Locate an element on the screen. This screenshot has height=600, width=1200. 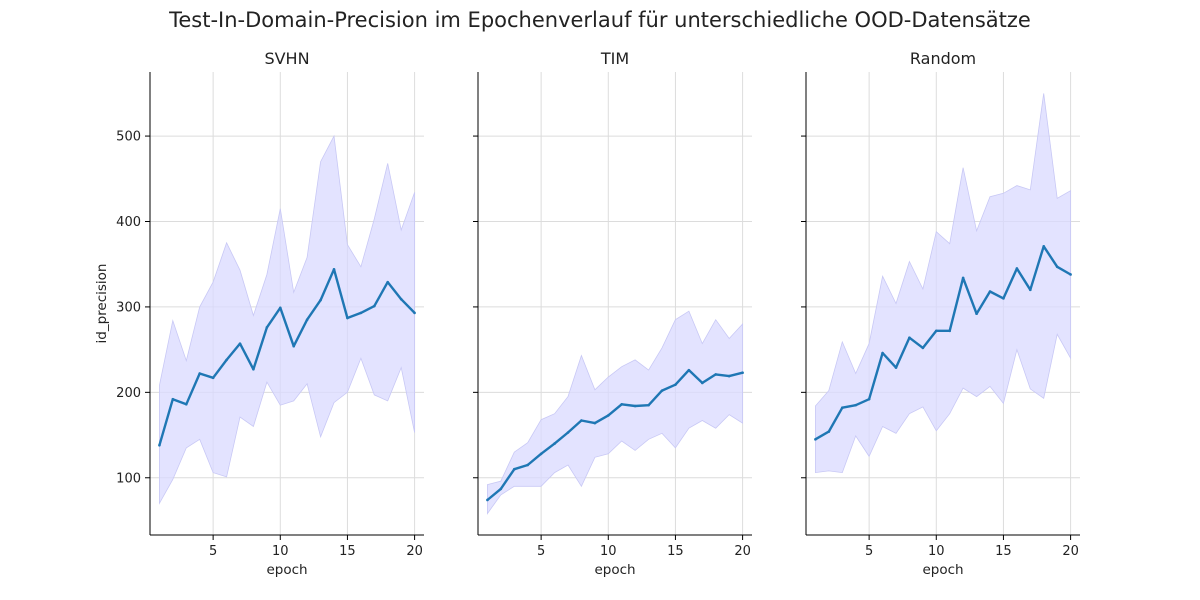
subplot-title: Random is located at coordinates (943, 58).